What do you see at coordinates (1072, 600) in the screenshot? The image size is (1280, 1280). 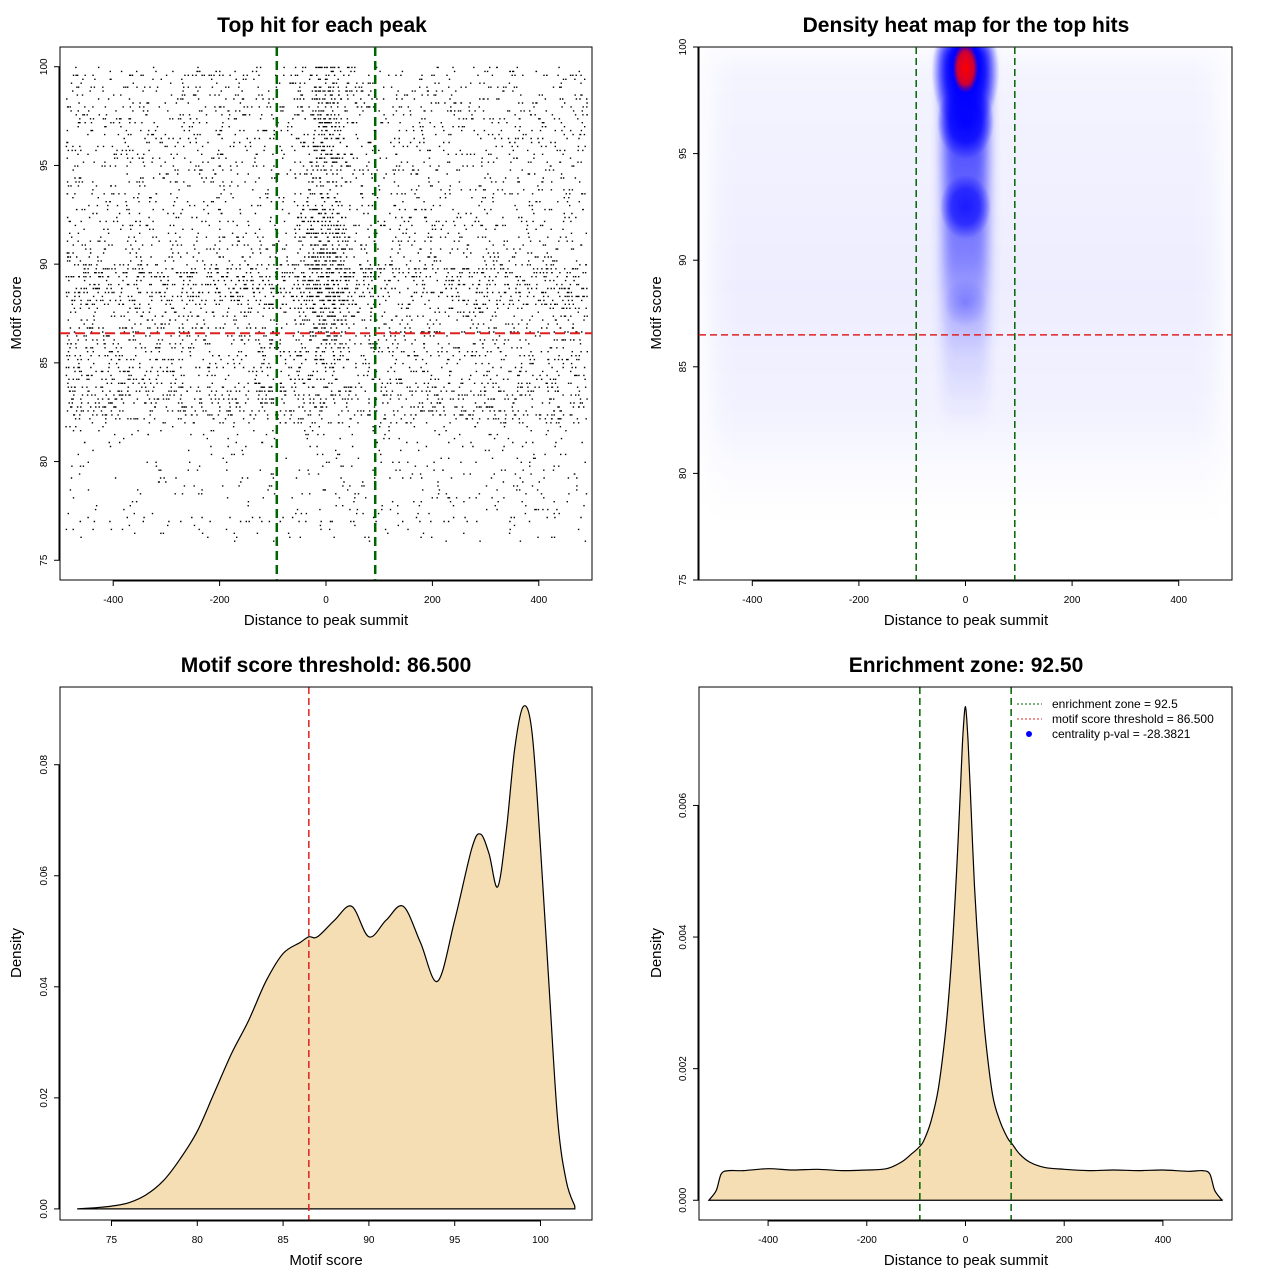 I see `heatmap-x-tick-label: 200` at bounding box center [1072, 600].